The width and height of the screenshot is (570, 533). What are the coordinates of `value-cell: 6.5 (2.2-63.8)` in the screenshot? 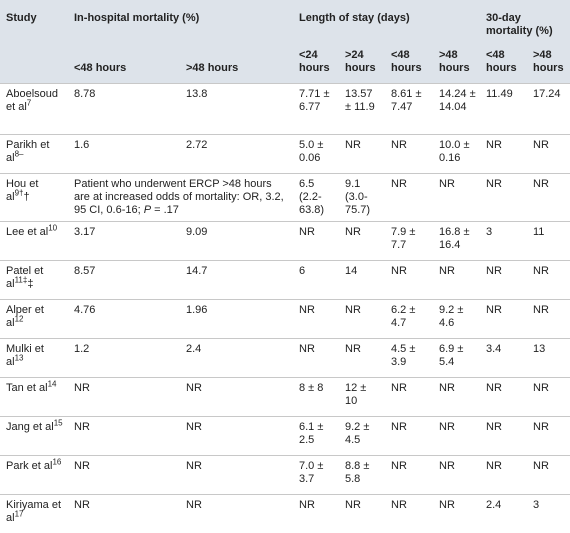 It's located at (316, 198).